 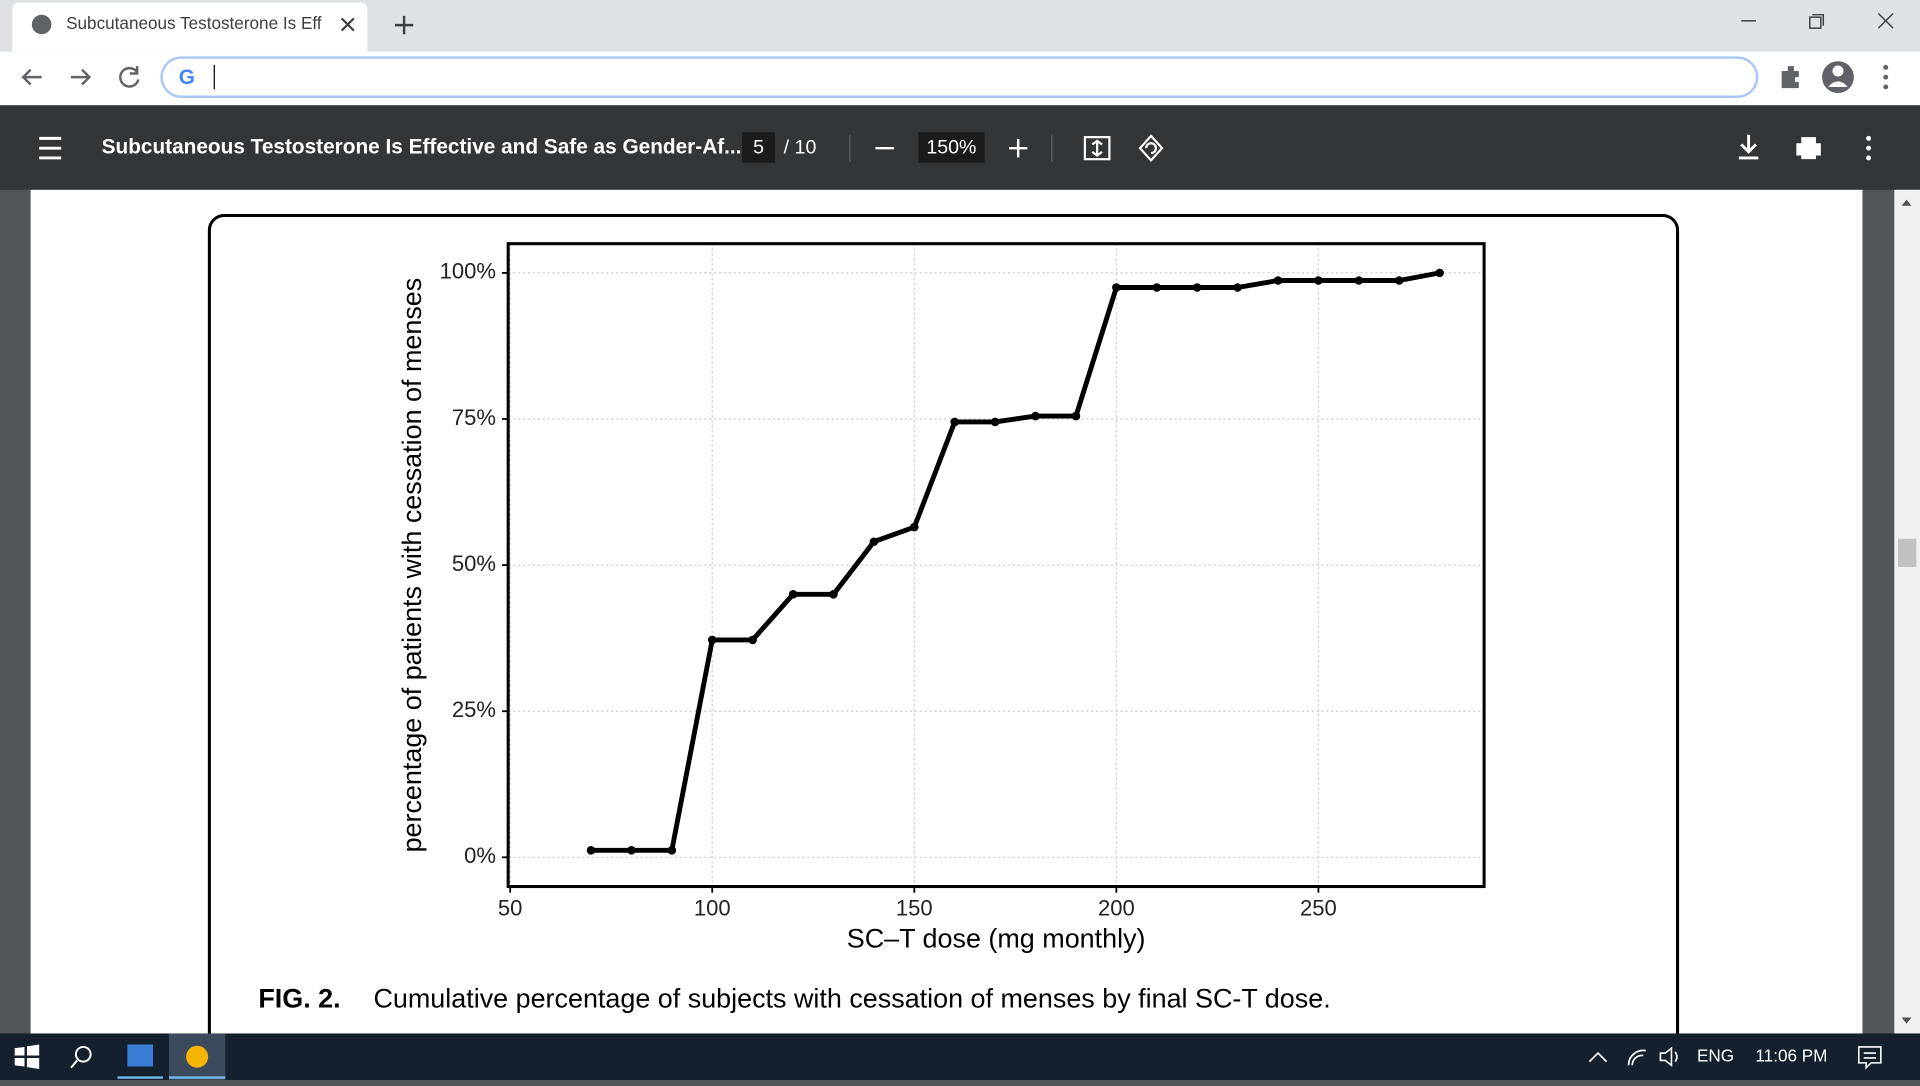 I want to click on zoom-level: 150%, so click(x=951, y=147).